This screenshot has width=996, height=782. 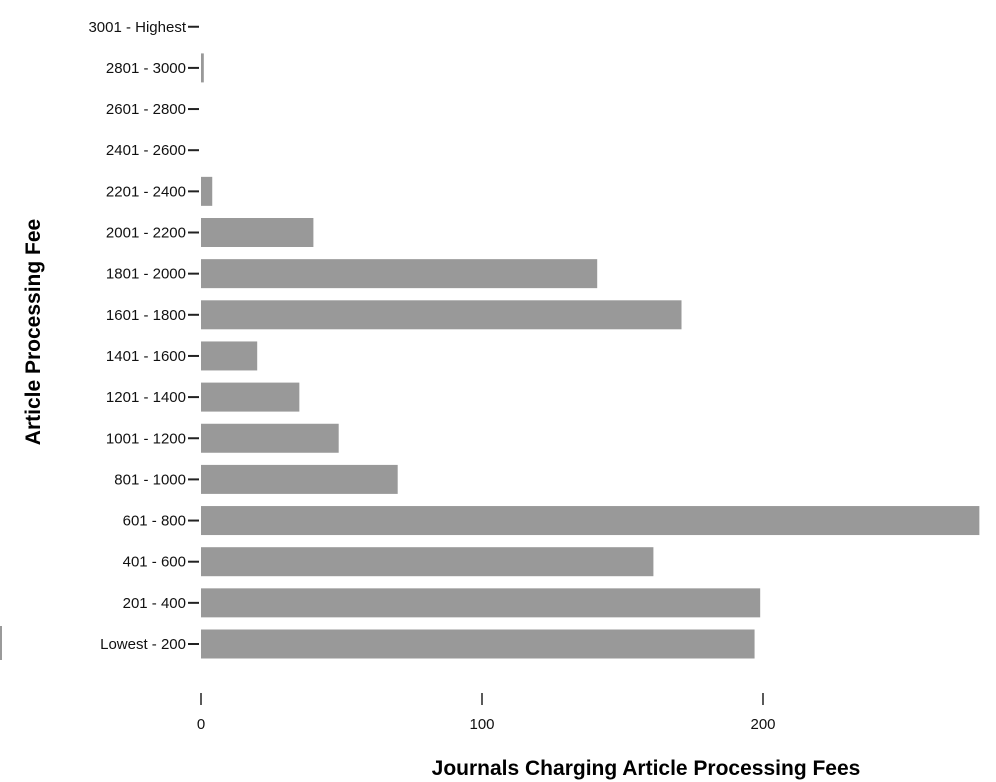 What do you see at coordinates (146, 397) in the screenshot?
I see `y-tick-label: 1201 - 1400` at bounding box center [146, 397].